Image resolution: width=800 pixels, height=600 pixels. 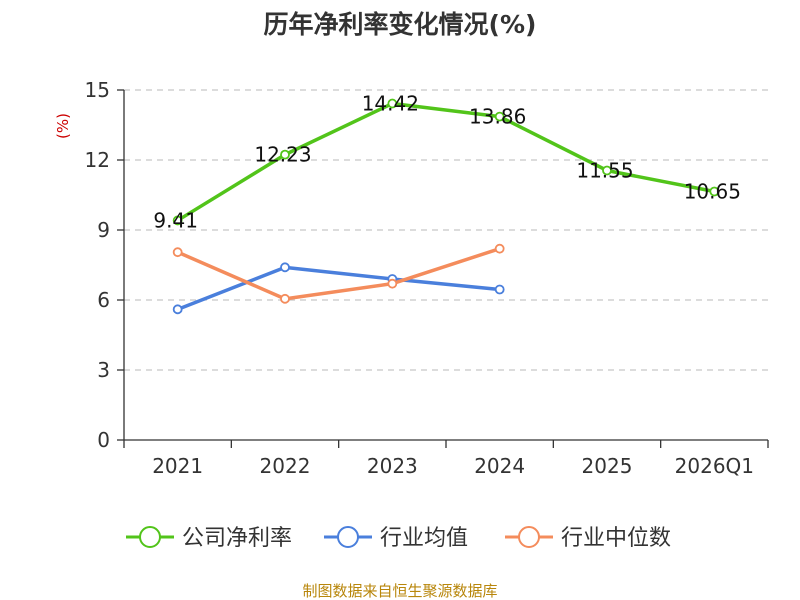 What do you see at coordinates (499, 248) in the screenshot?
I see `series-2-point-2024` at bounding box center [499, 248].